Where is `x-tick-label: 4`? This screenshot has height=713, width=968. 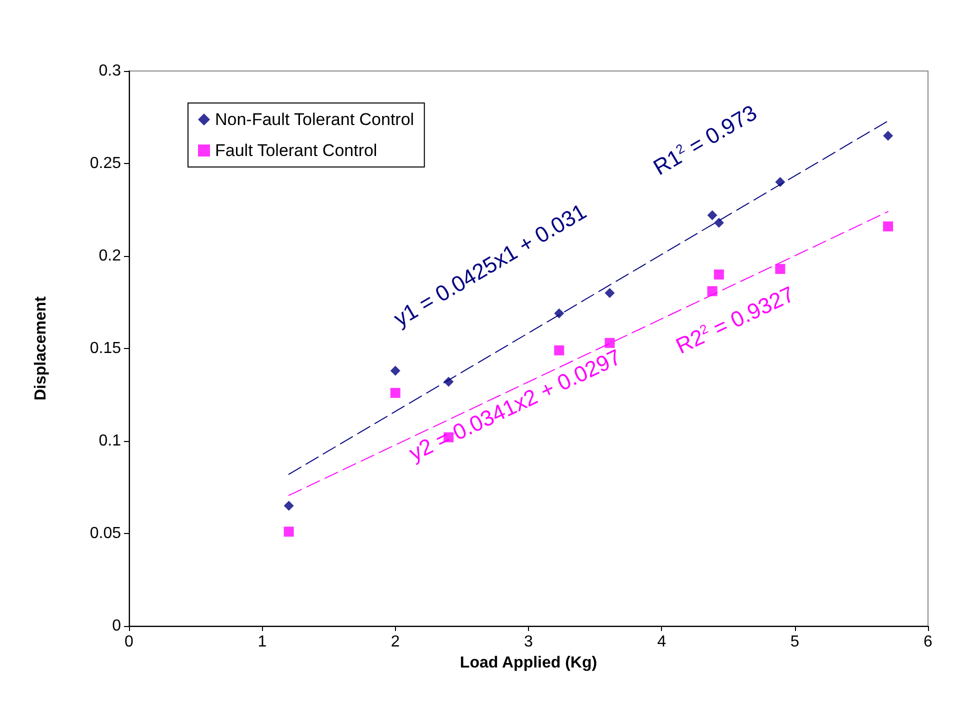
x-tick-label: 4 is located at coordinates (661, 642).